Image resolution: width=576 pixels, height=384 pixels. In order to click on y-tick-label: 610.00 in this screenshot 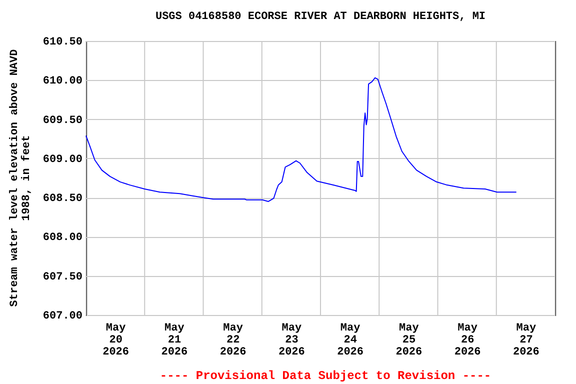, I will do `click(62, 82)`.